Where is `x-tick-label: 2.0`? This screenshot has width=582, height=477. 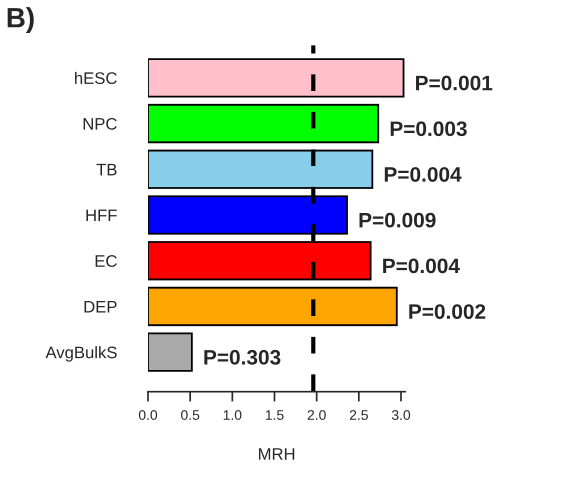 x-tick-label: 2.0 is located at coordinates (317, 415).